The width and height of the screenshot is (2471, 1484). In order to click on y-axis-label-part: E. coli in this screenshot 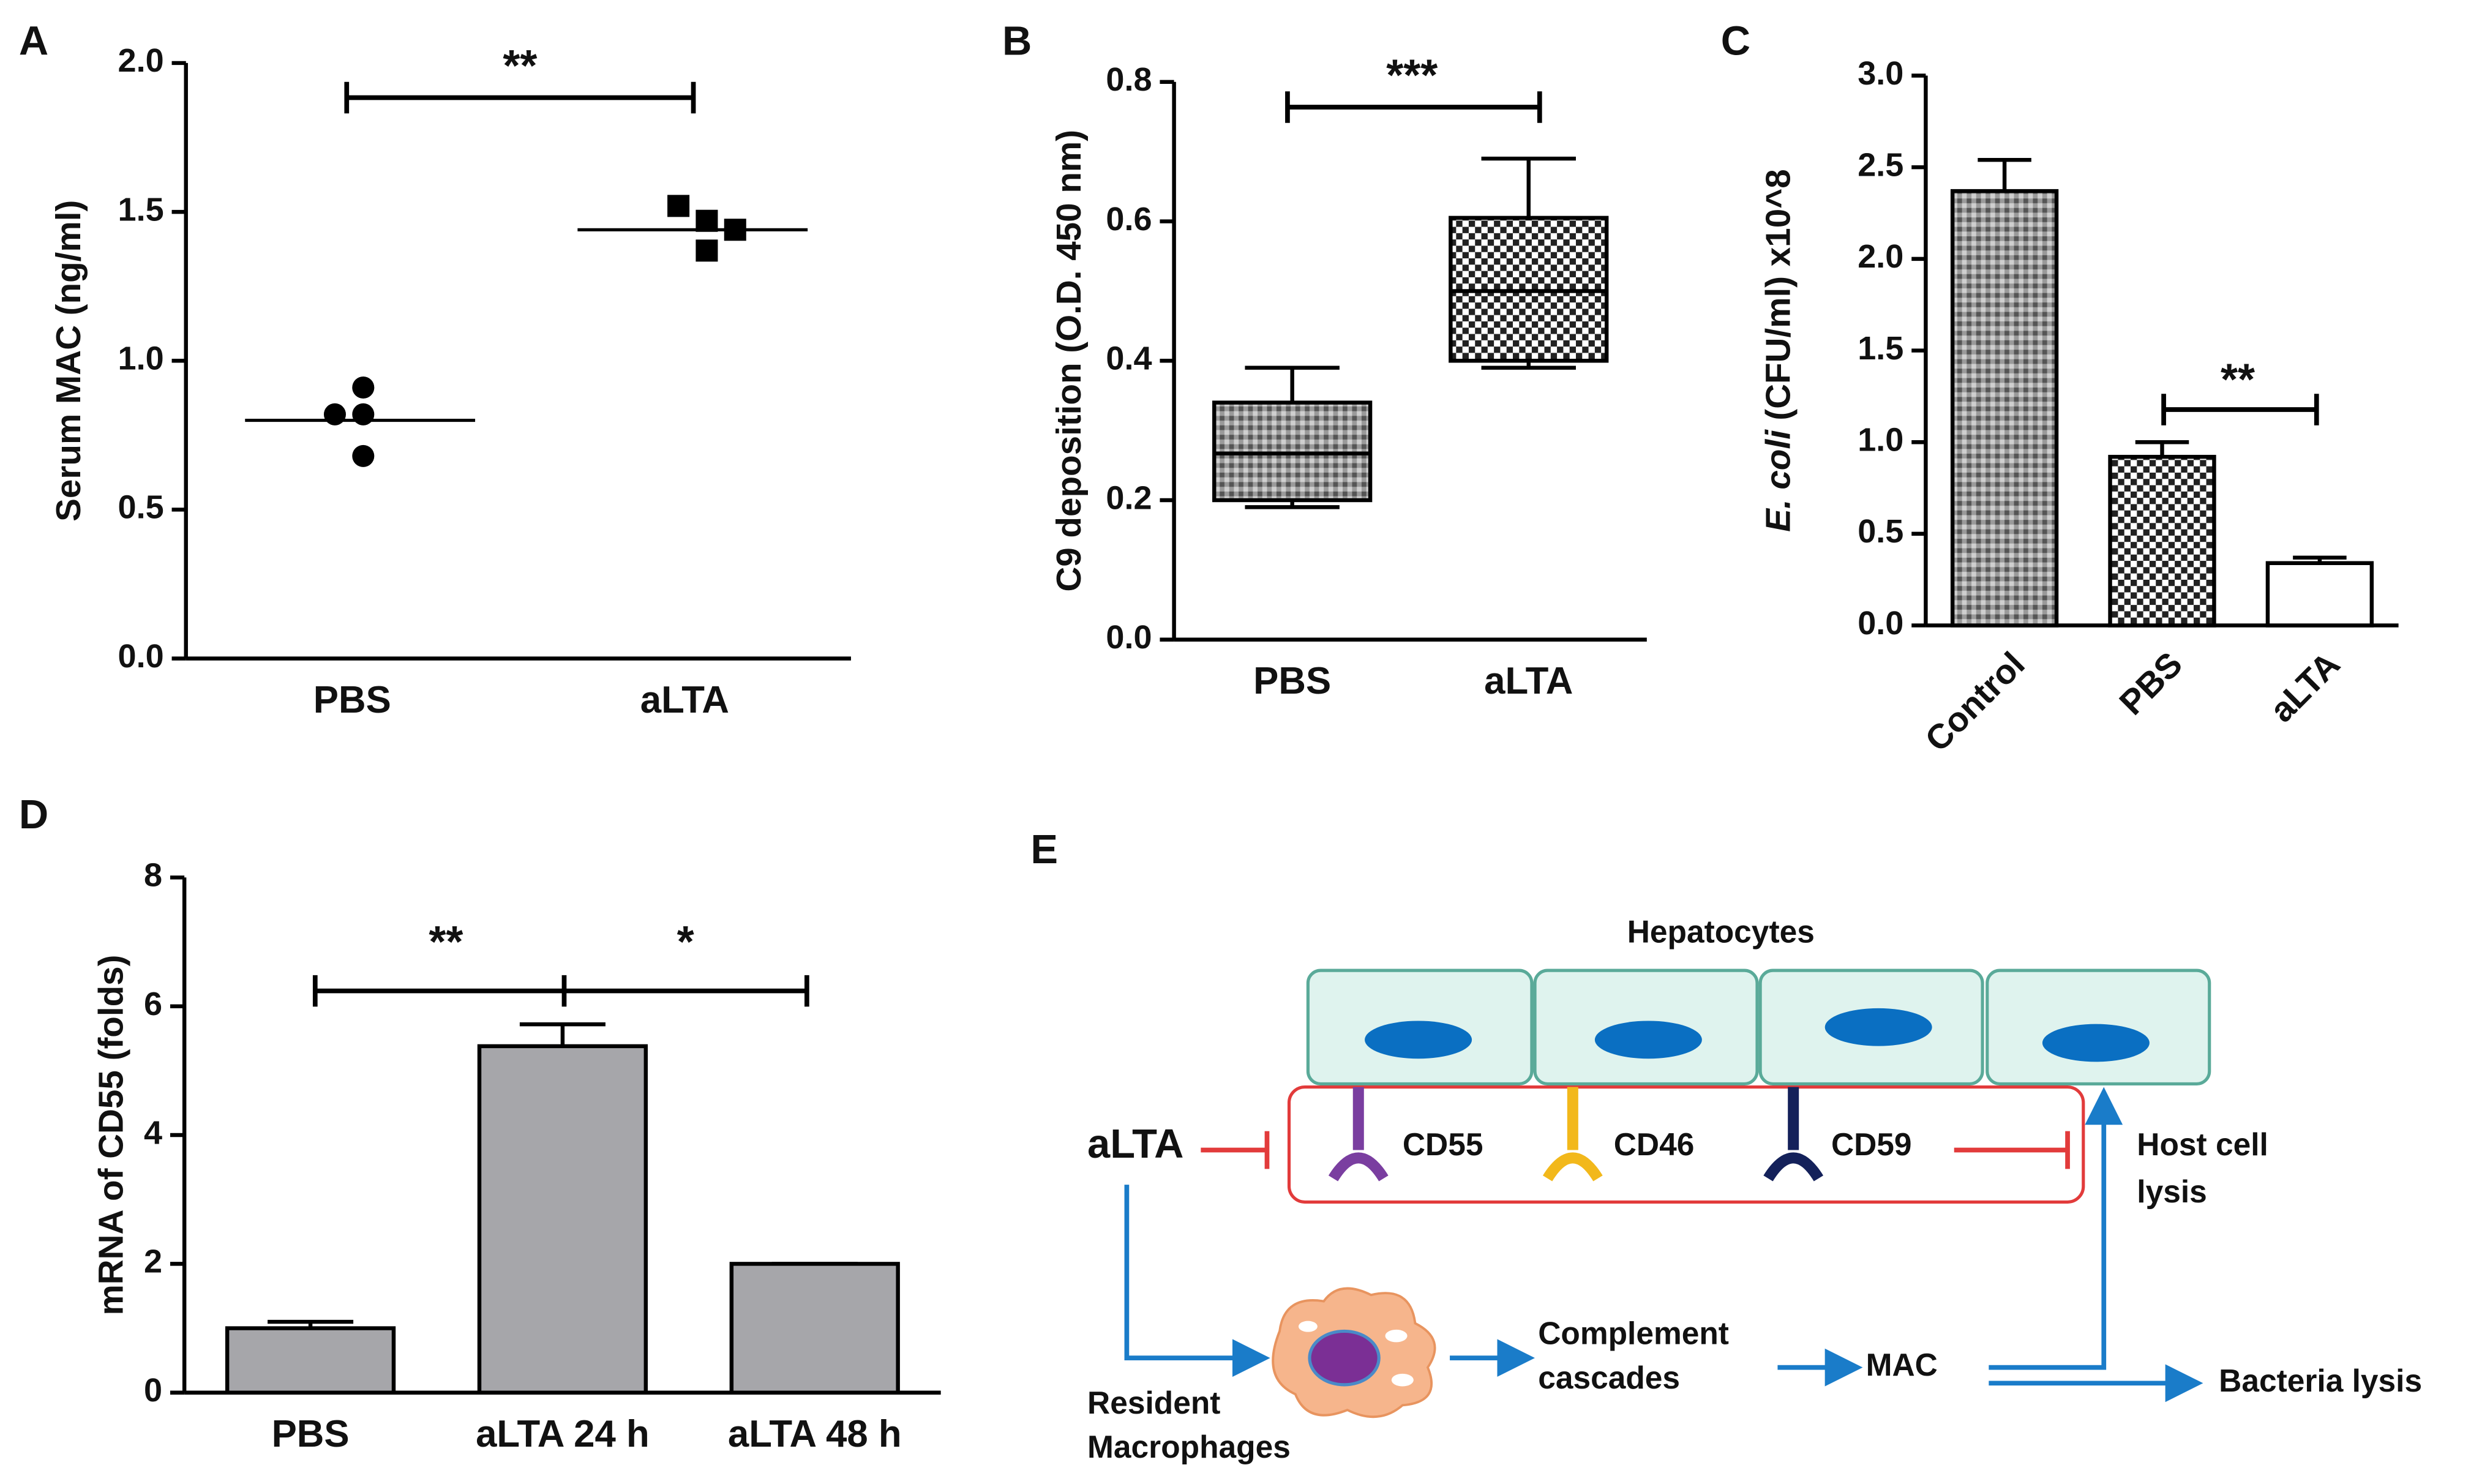, I will do `click(1778, 480)`.